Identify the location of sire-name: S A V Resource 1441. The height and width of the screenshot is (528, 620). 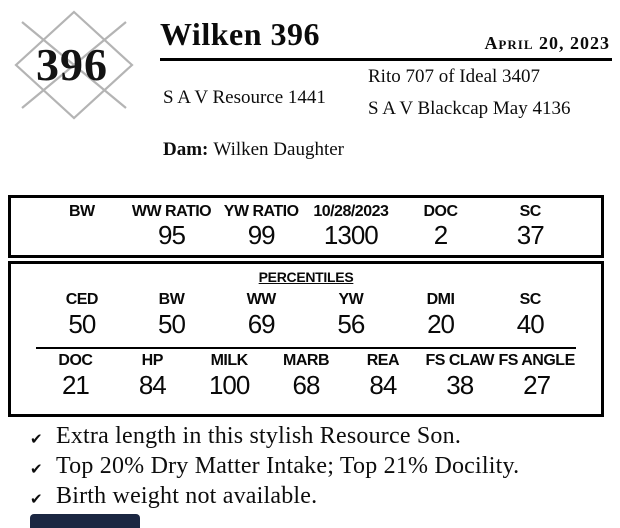
(244, 97).